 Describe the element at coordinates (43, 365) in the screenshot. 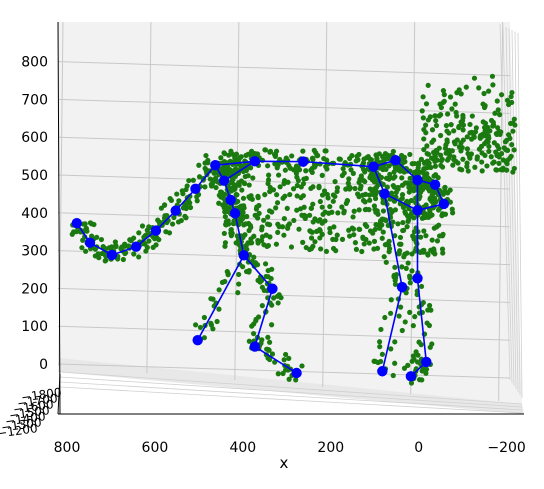

I see `z-tick-label: 0` at that location.